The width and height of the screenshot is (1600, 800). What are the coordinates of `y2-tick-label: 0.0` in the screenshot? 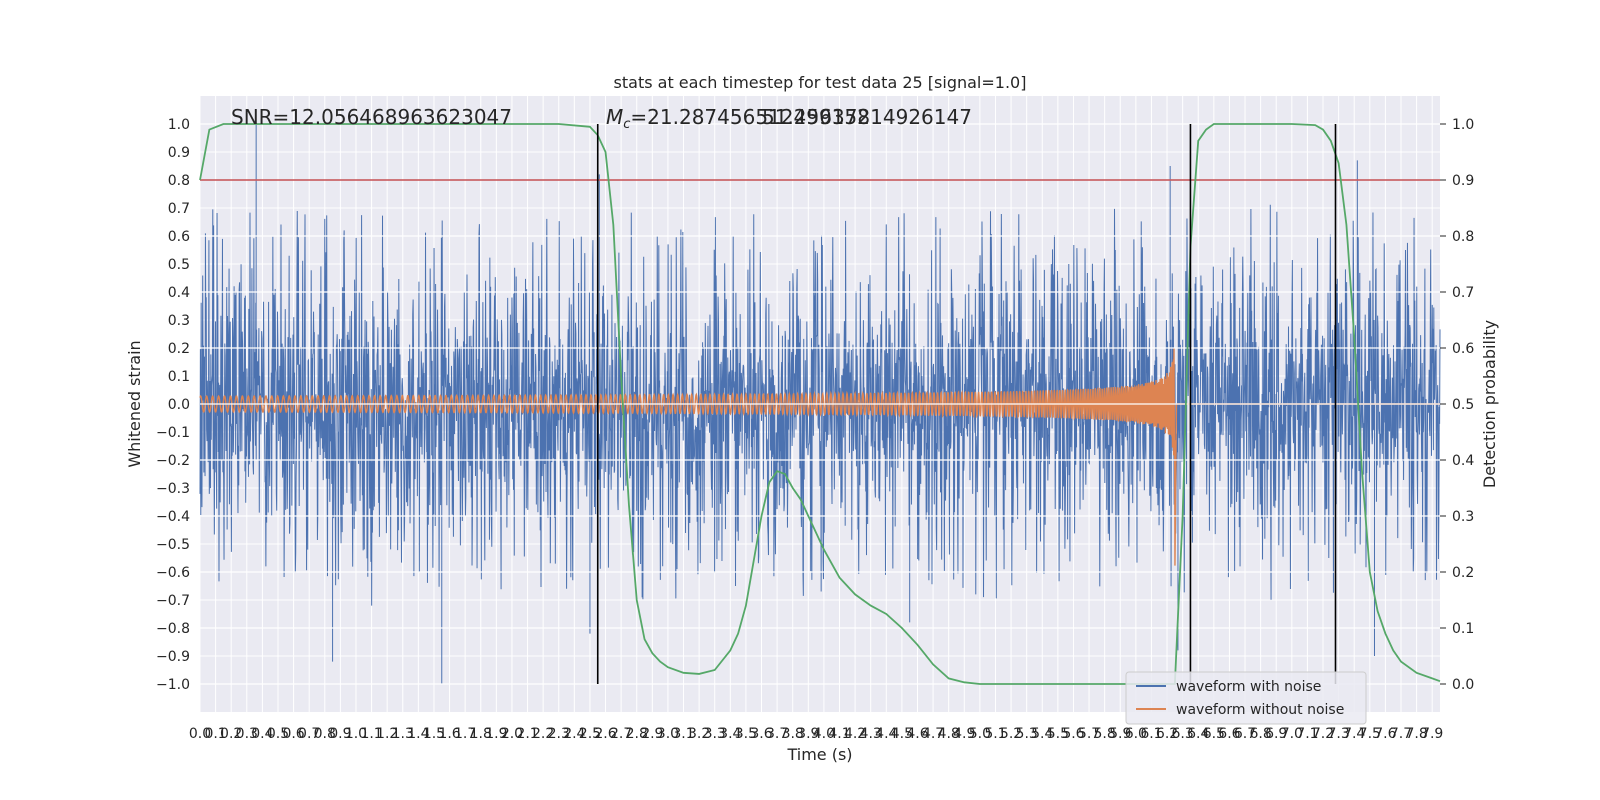 It's located at (1463, 685).